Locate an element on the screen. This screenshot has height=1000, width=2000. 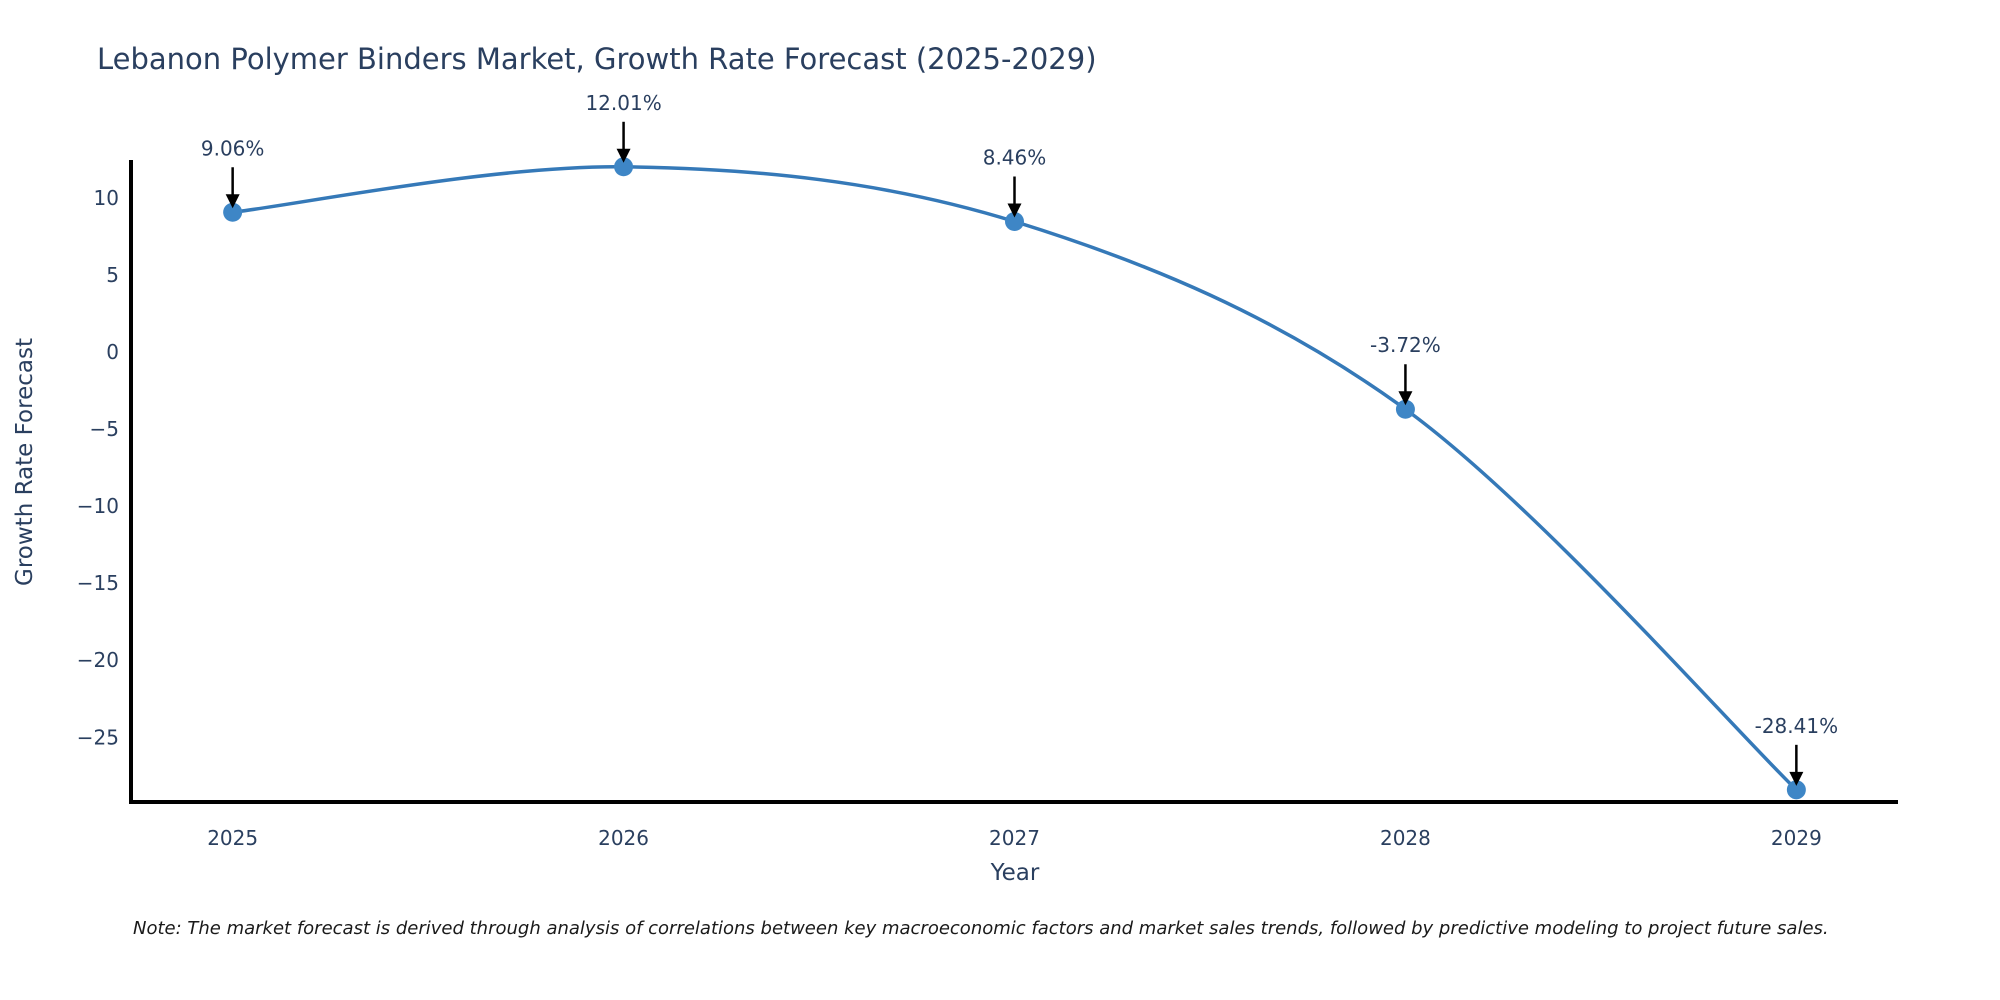
x-tick-label: 2027 is located at coordinates (1014, 838).